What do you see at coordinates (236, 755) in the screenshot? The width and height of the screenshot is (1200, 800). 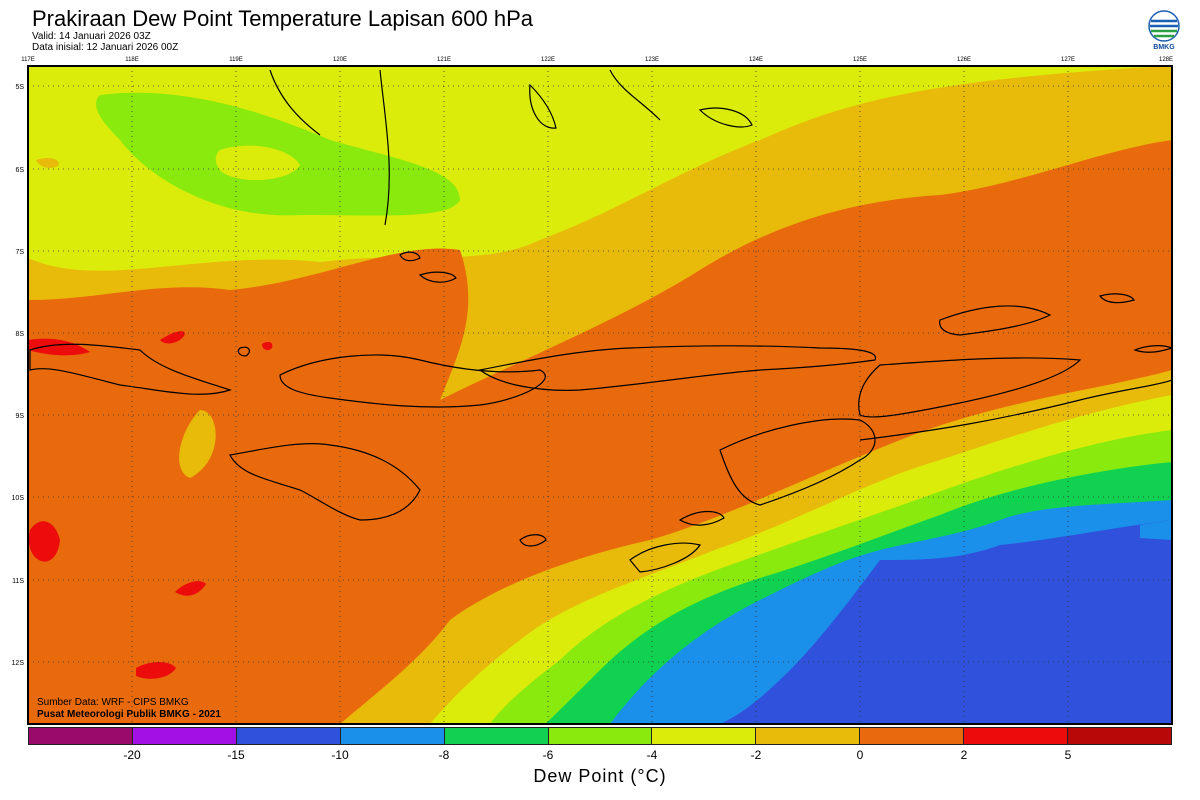 I see `colorbar-tick-label: -15` at bounding box center [236, 755].